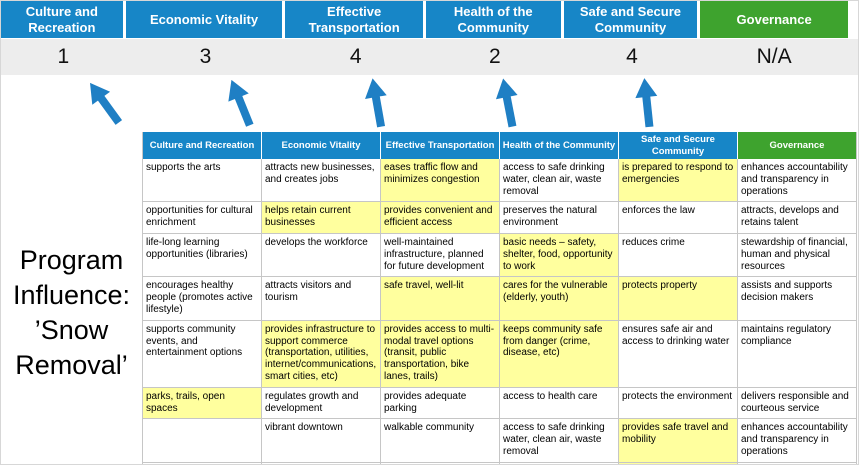  I want to click on matrix-cell-r5c6: maintains regulatory compliance, so click(797, 354).